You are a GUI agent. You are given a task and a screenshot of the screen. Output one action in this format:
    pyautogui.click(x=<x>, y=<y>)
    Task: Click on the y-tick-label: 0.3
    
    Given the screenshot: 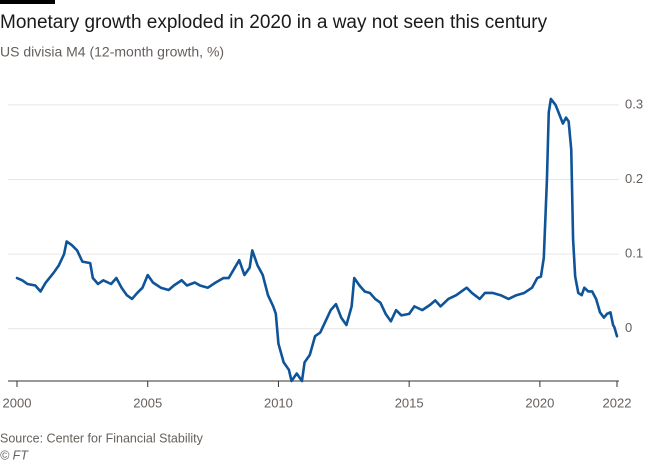 What is the action you would take?
    pyautogui.click(x=634, y=103)
    